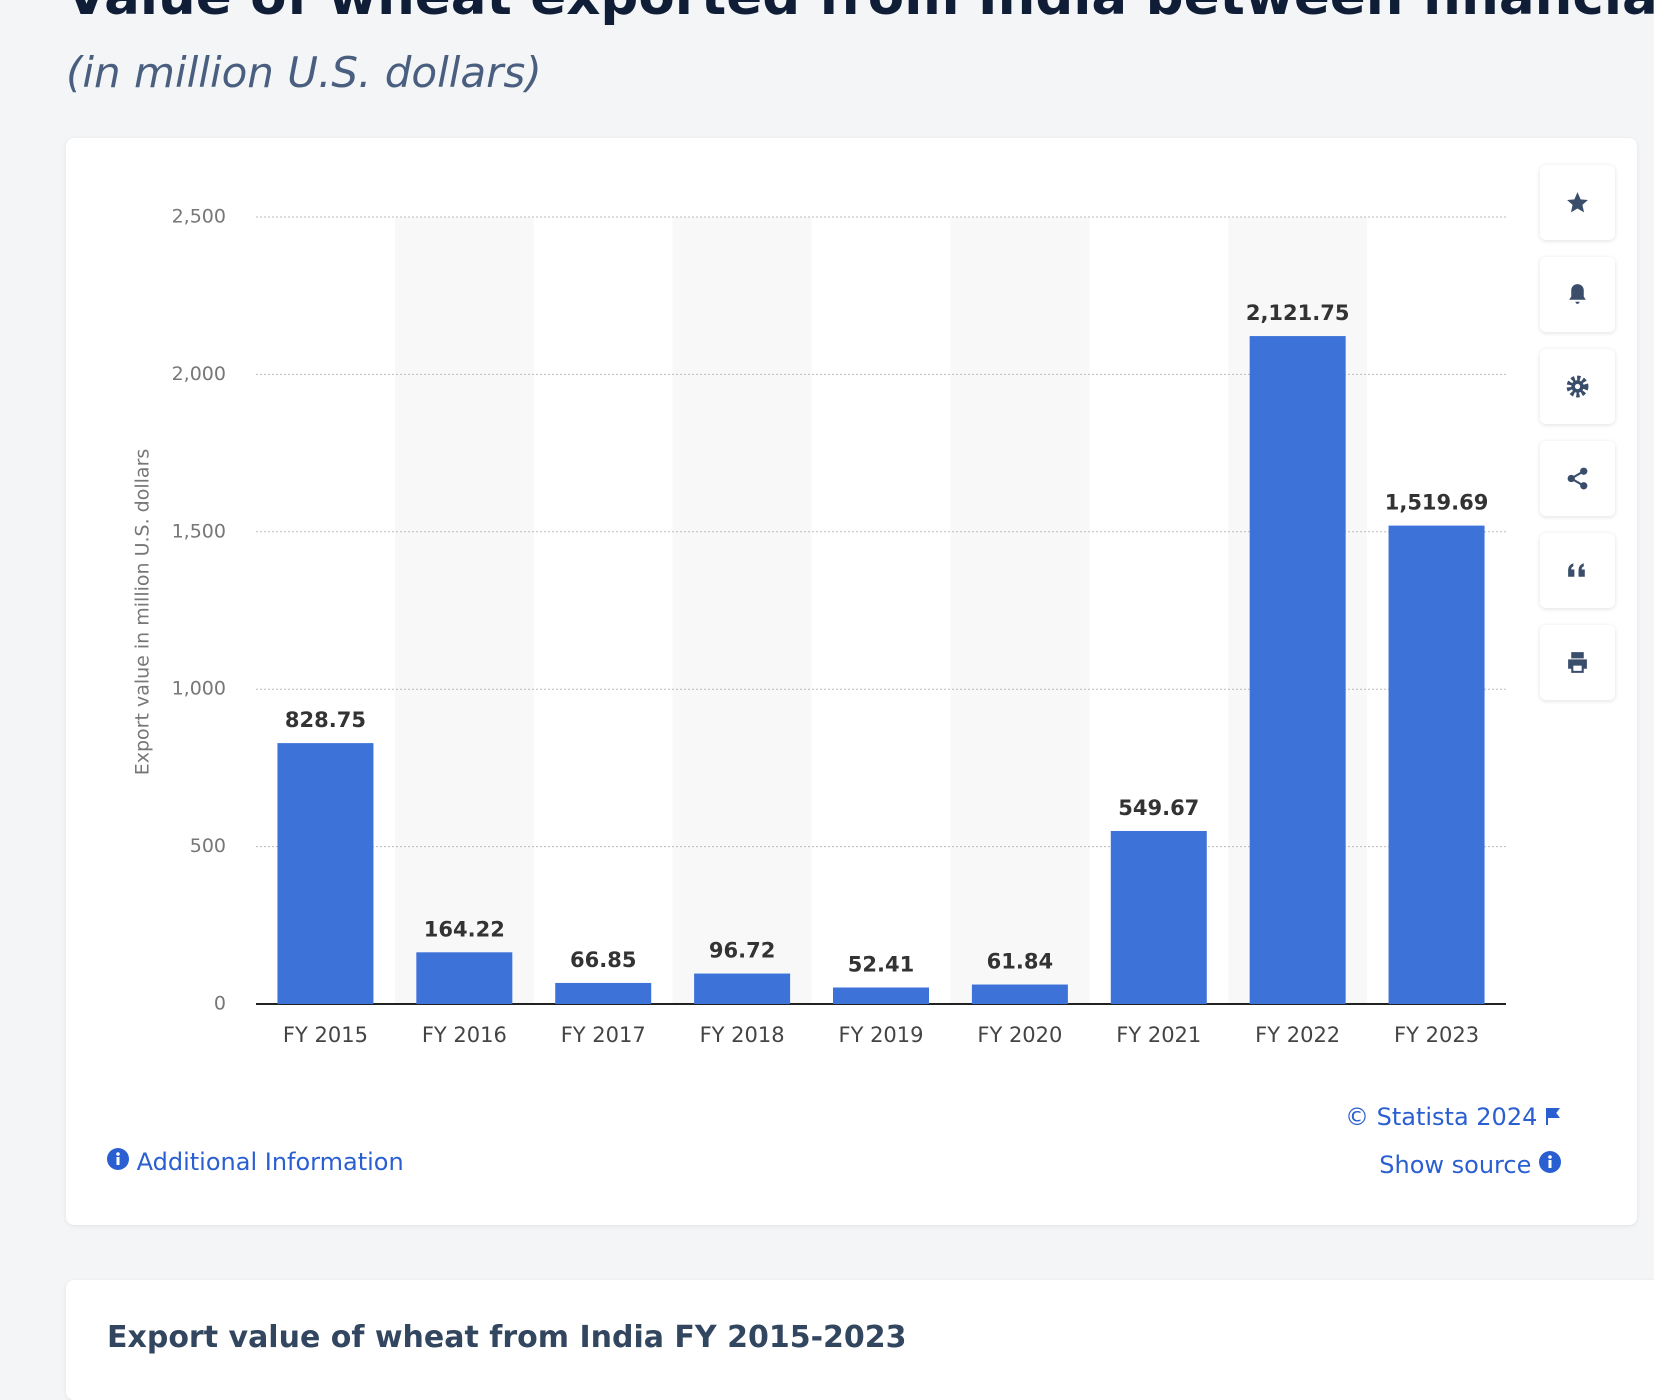 The height and width of the screenshot is (1400, 1654). What do you see at coordinates (1441, 1117) in the screenshot?
I see `copyright: © Statista 2024` at bounding box center [1441, 1117].